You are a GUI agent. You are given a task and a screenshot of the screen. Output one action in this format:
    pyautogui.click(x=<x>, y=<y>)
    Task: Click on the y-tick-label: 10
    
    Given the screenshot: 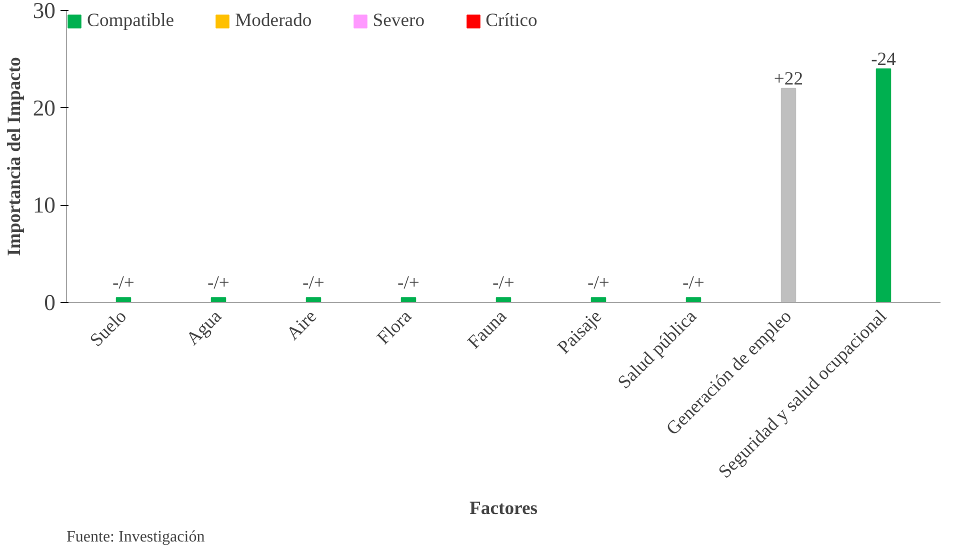 What is the action you would take?
    pyautogui.click(x=44, y=205)
    